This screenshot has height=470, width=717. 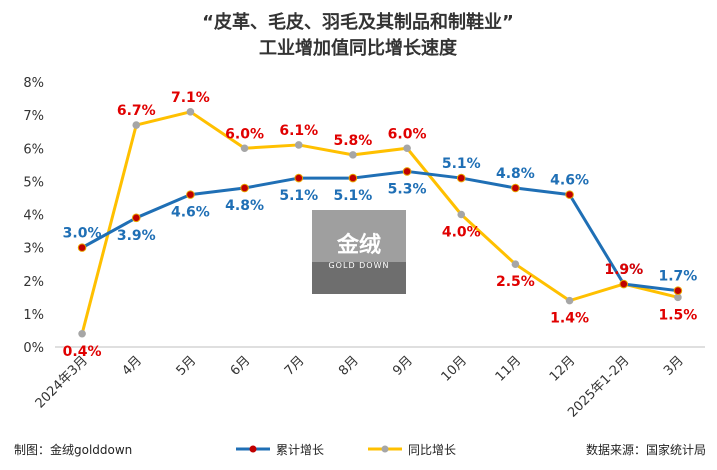 What do you see at coordinates (33, 249) in the screenshot?
I see `y-tick-label: 3%` at bounding box center [33, 249].